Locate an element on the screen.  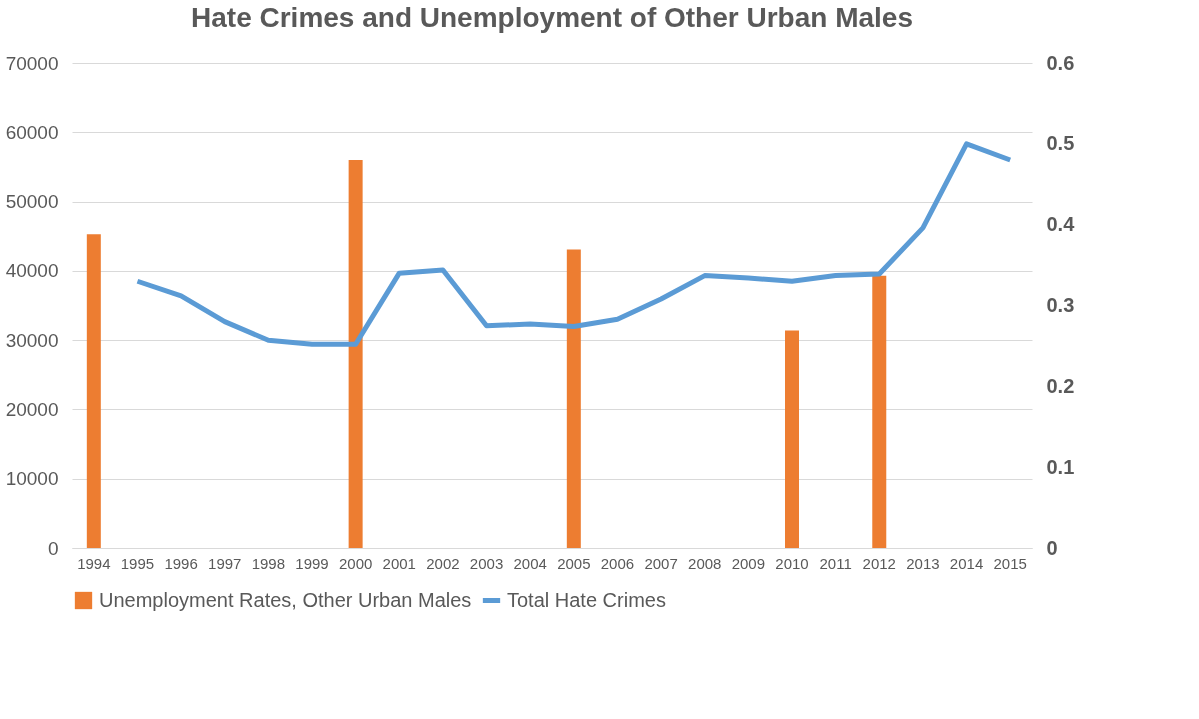
y-tick-label: 50000 is located at coordinates (32, 202).